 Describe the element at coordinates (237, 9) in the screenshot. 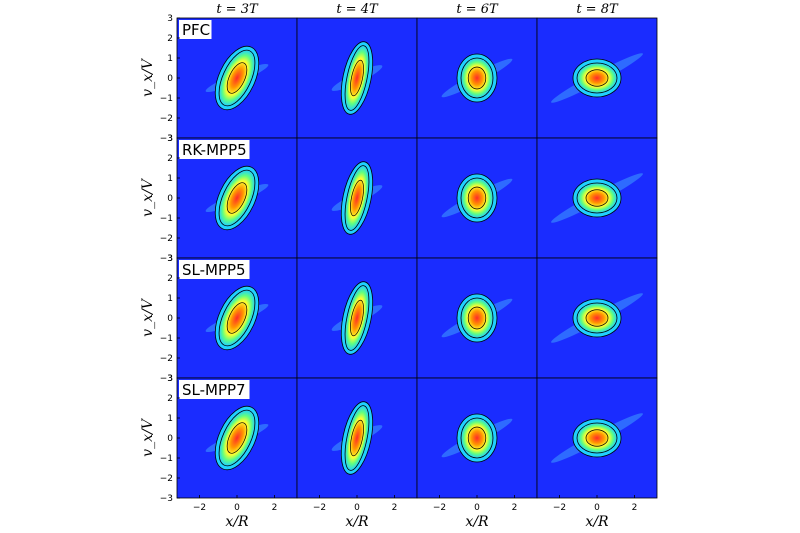

I see `column-title-0: t = 3T` at that location.